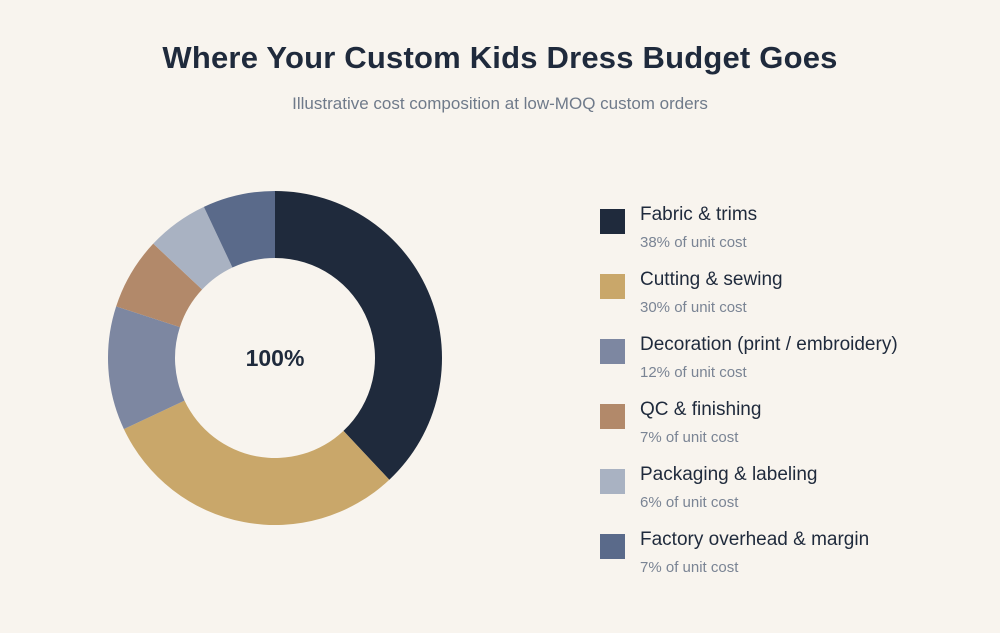  What do you see at coordinates (689, 502) in the screenshot?
I see `legend-detail: 6% of unit cost` at bounding box center [689, 502].